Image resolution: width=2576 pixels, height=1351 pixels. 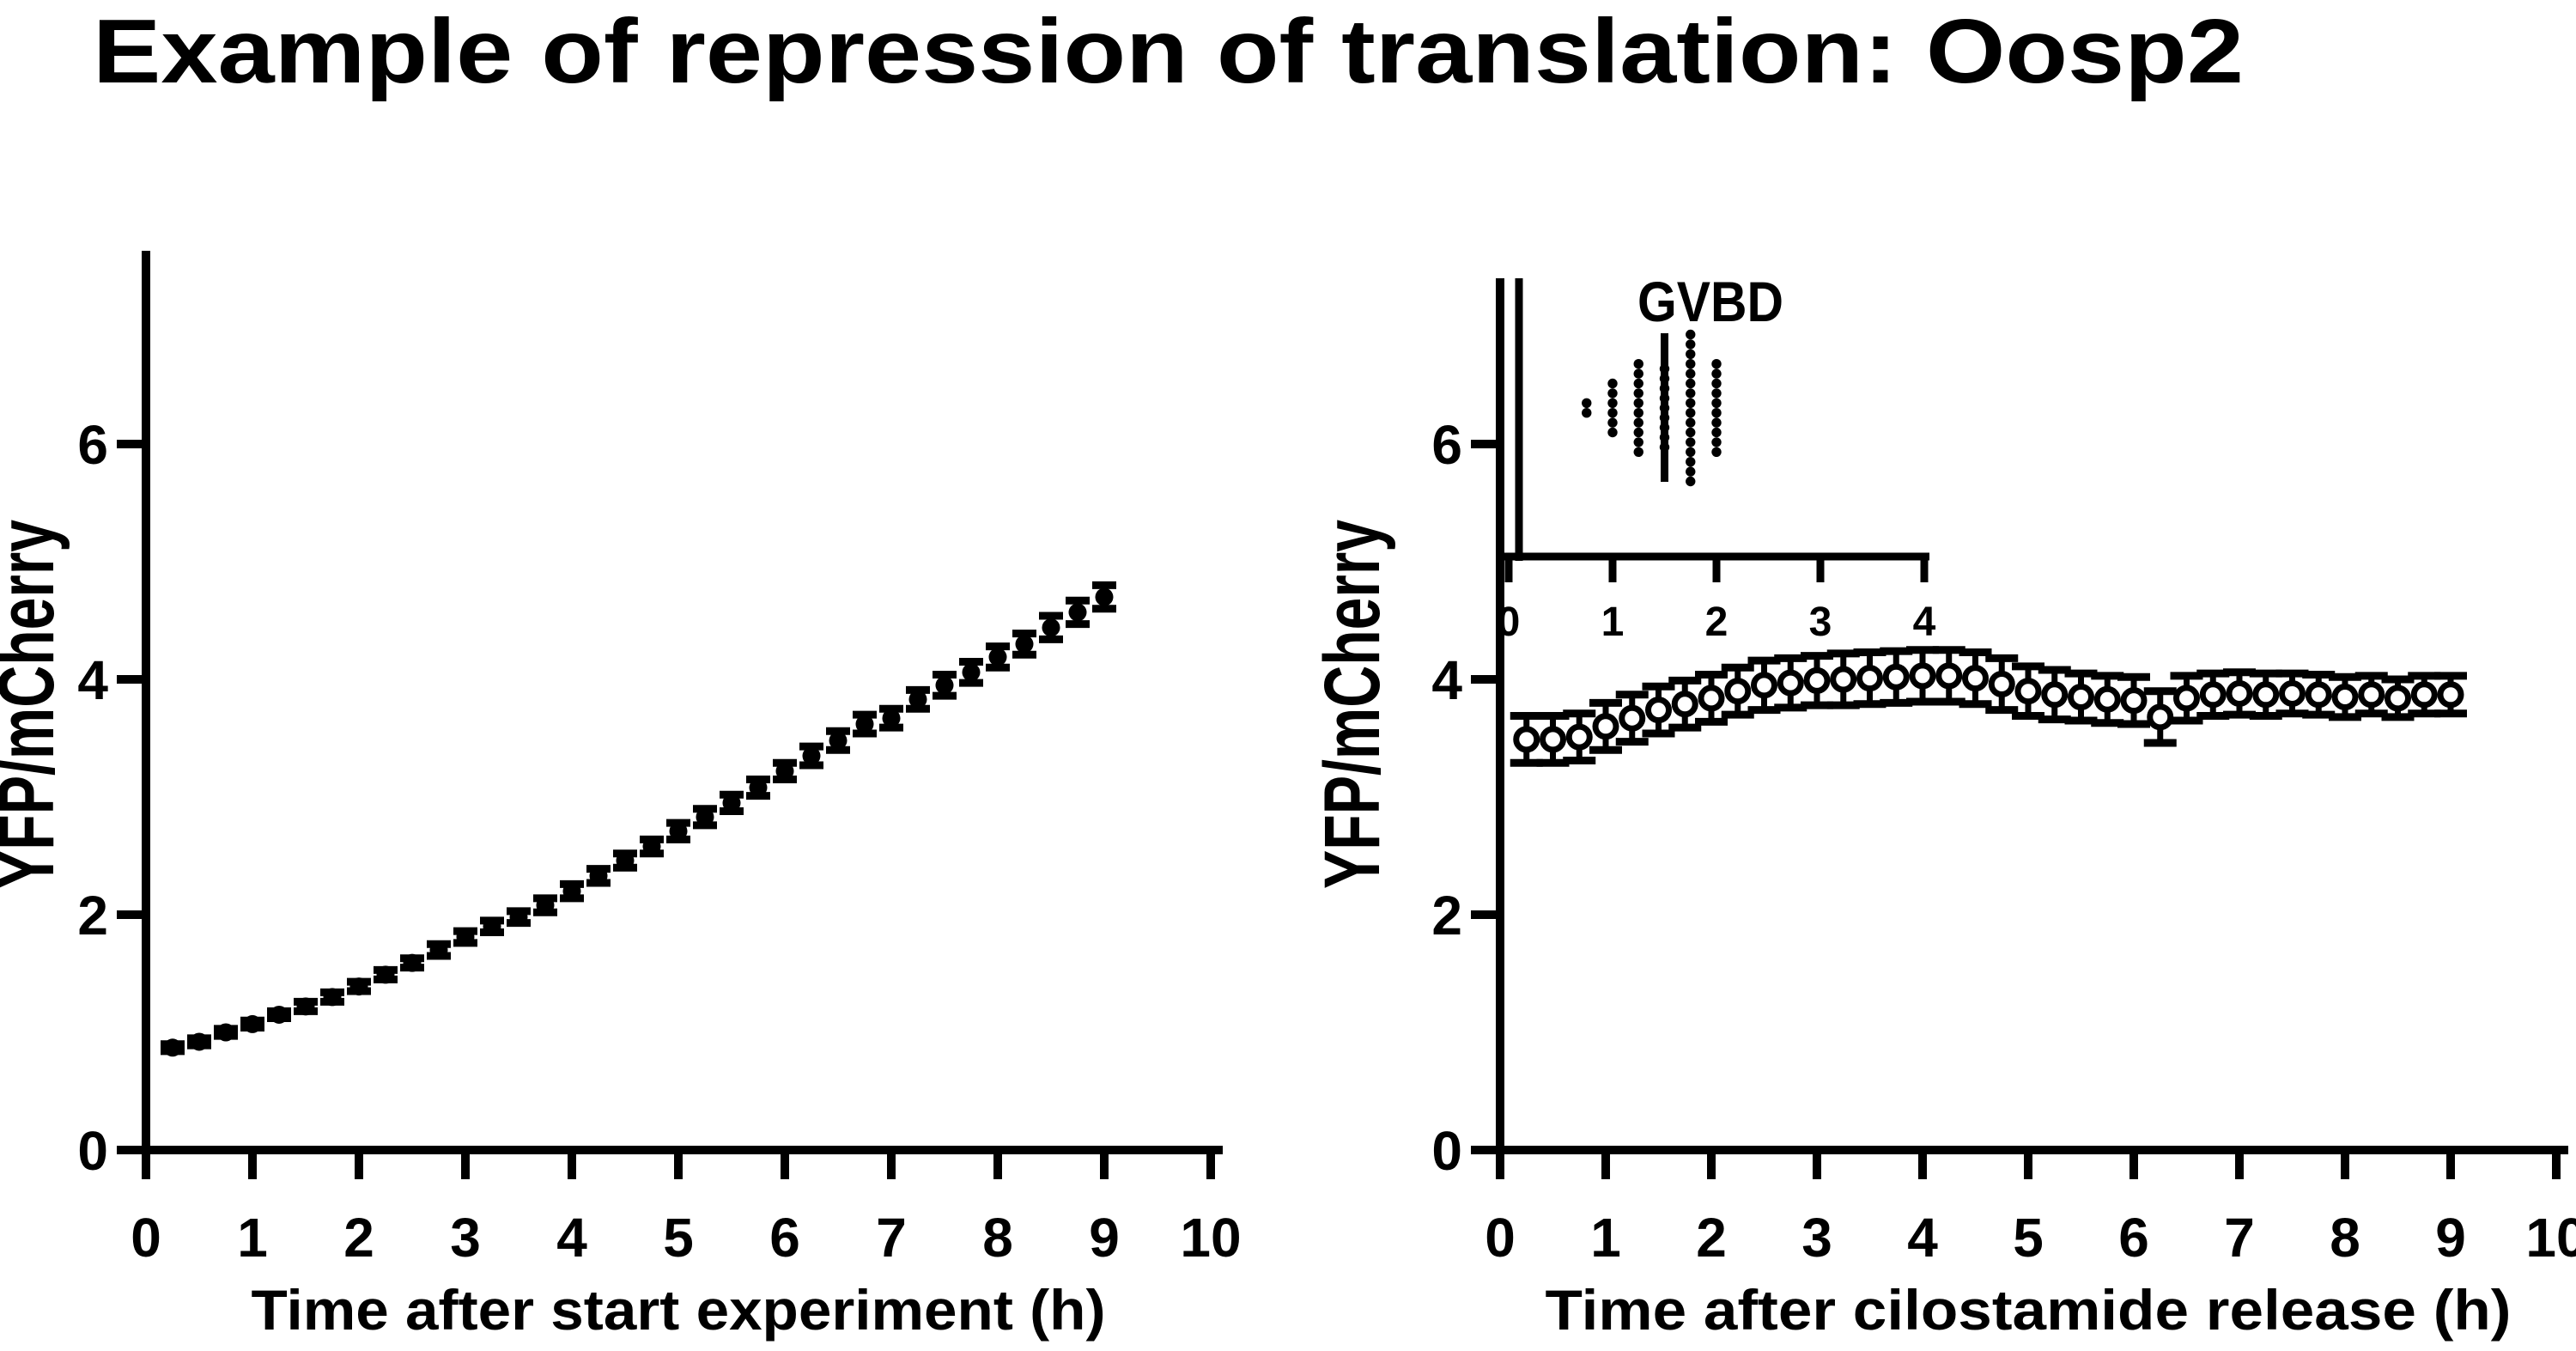 What do you see at coordinates (2450, 1238) in the screenshot?
I see `x-tick-label: 9` at bounding box center [2450, 1238].